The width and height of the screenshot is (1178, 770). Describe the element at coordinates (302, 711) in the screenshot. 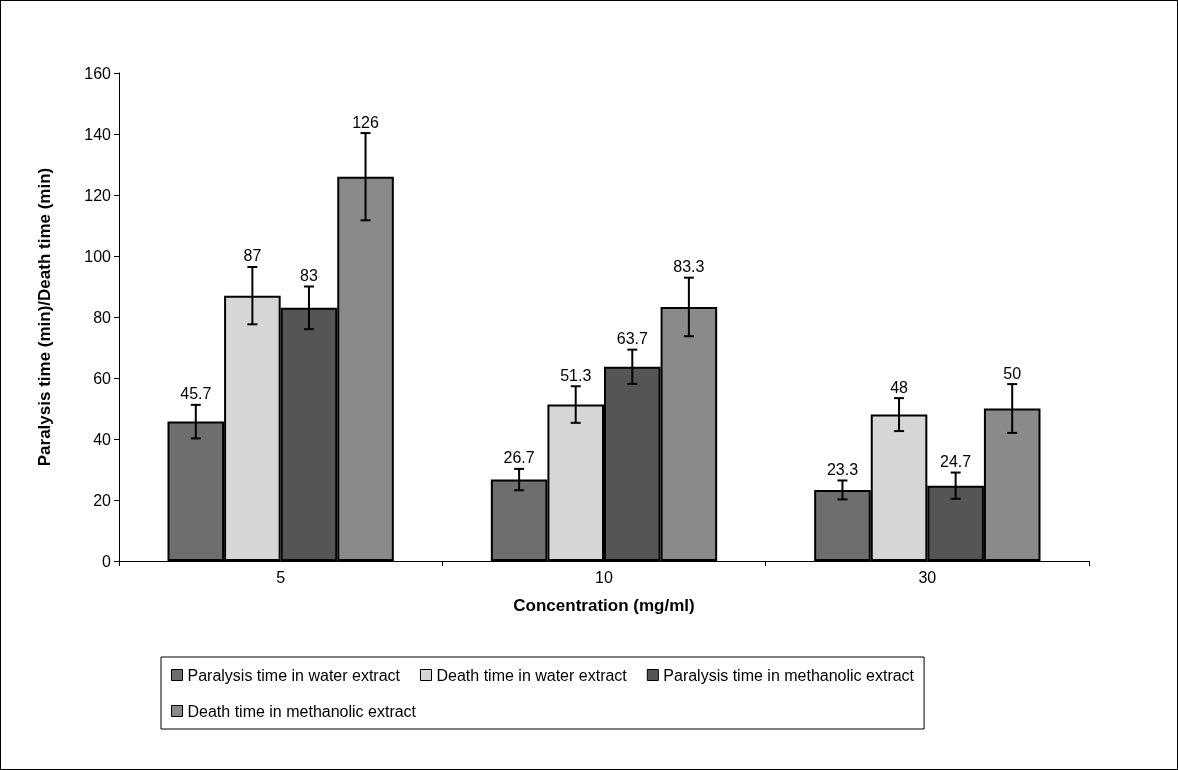

I see `legend-label: Death time in methanolic extract` at that location.